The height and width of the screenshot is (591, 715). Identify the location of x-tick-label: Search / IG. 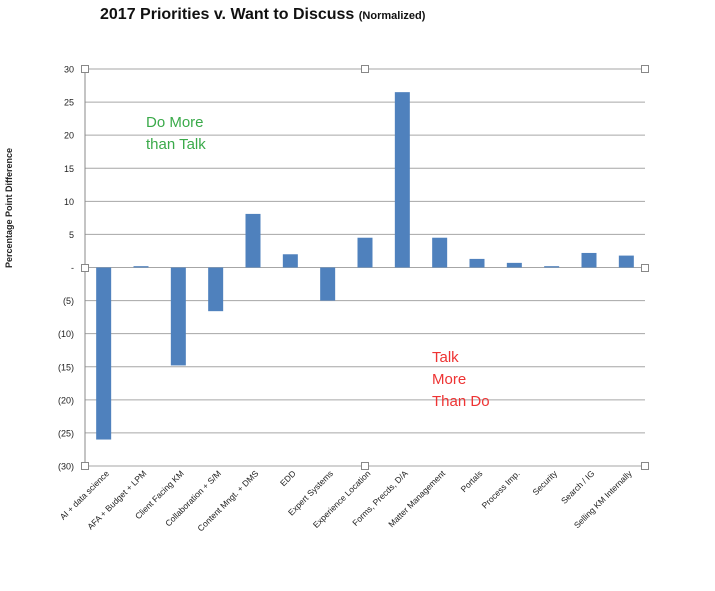
(577, 486).